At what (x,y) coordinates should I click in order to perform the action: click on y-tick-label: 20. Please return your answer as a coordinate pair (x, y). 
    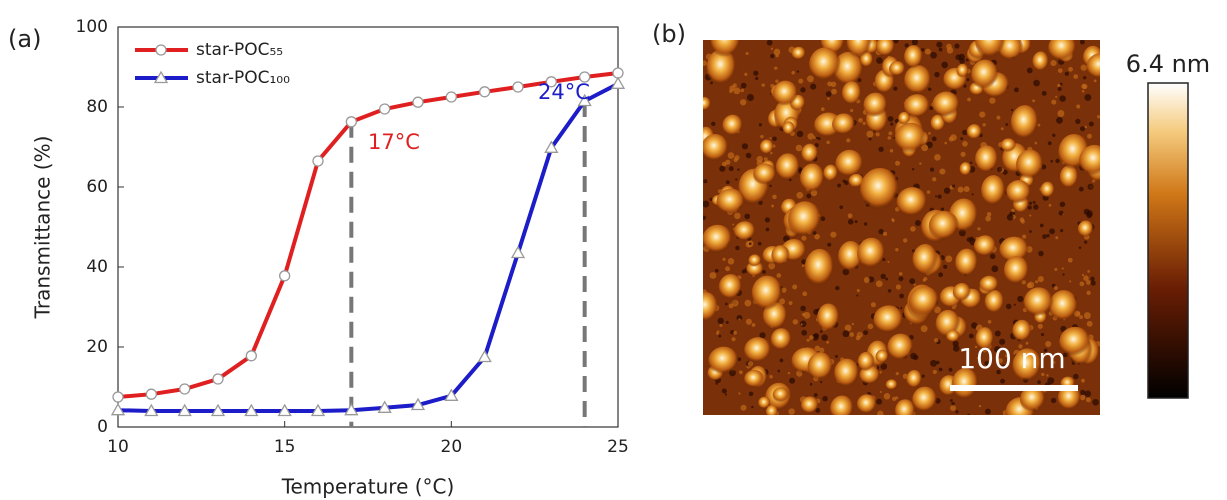
    Looking at the image, I should click on (97, 347).